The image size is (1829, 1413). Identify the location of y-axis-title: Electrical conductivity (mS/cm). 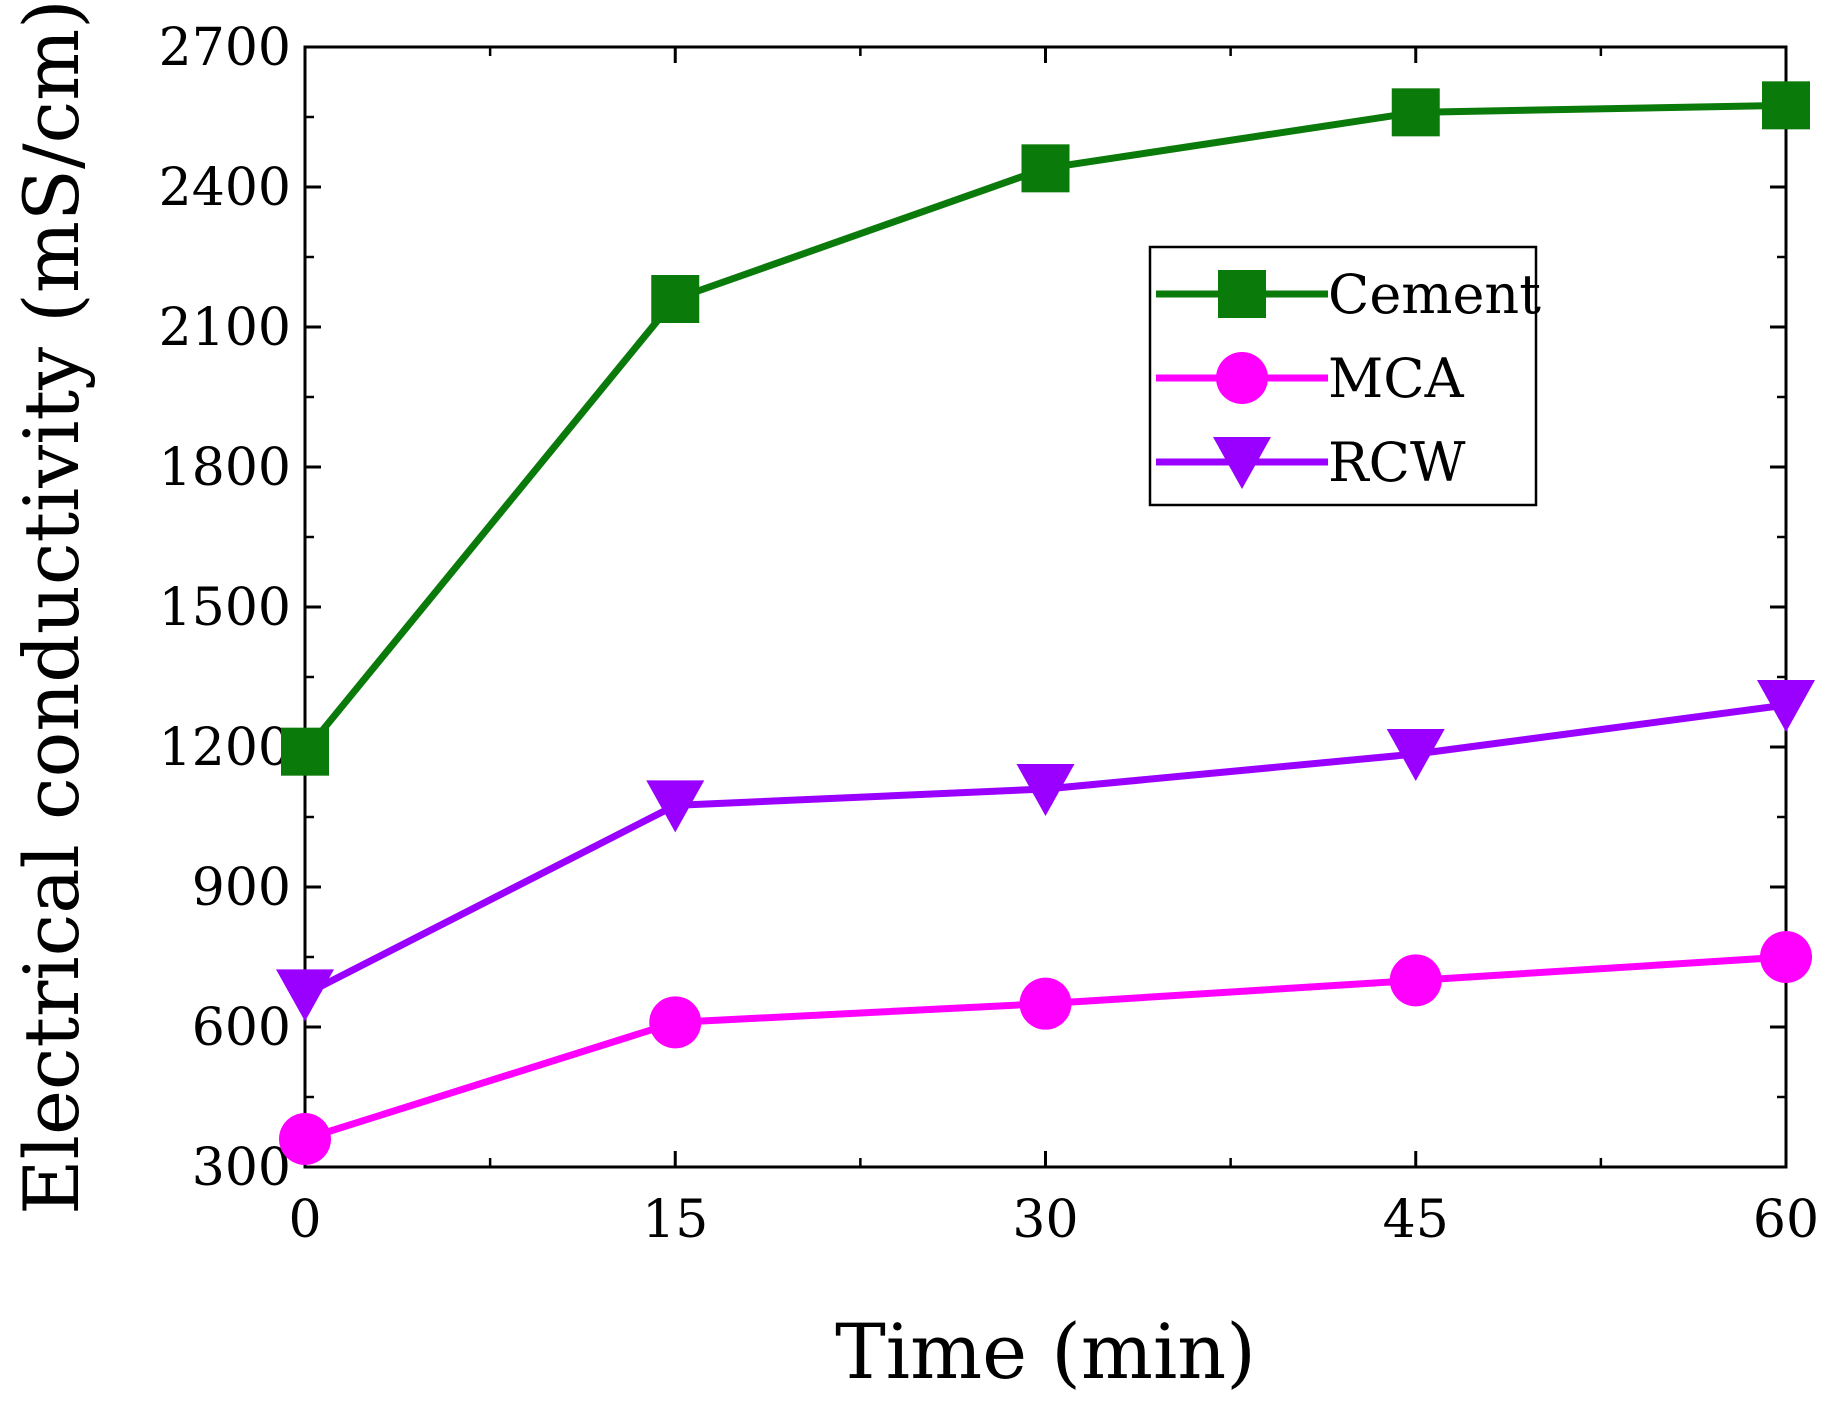
(51, 607).